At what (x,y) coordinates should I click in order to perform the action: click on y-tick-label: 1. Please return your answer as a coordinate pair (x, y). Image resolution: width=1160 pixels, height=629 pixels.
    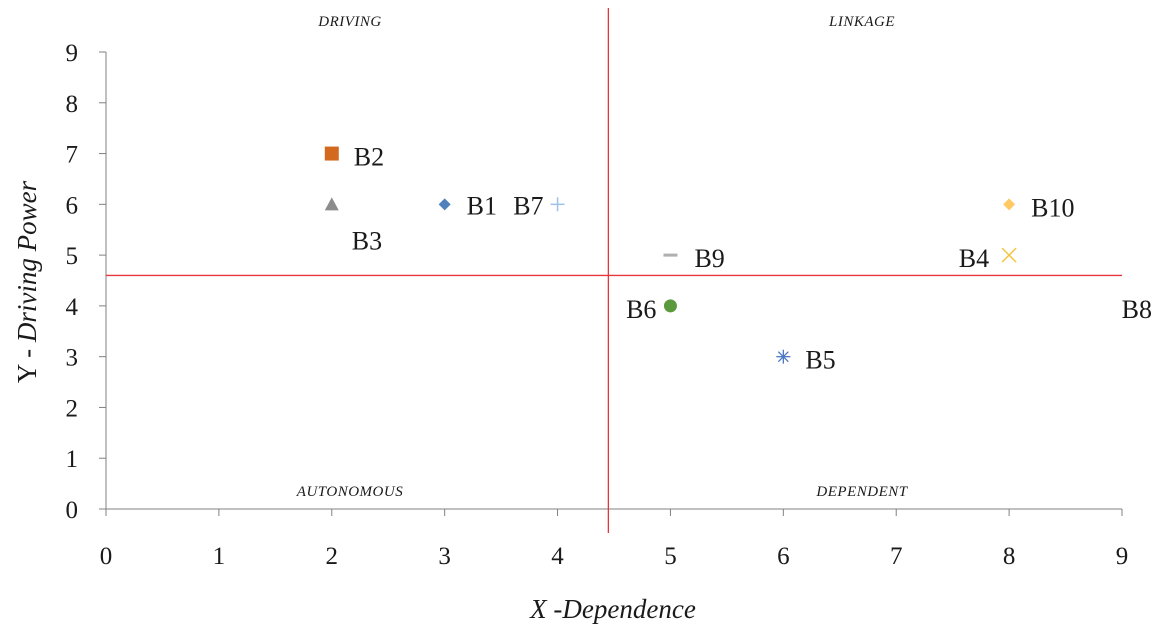
    Looking at the image, I should click on (72, 459).